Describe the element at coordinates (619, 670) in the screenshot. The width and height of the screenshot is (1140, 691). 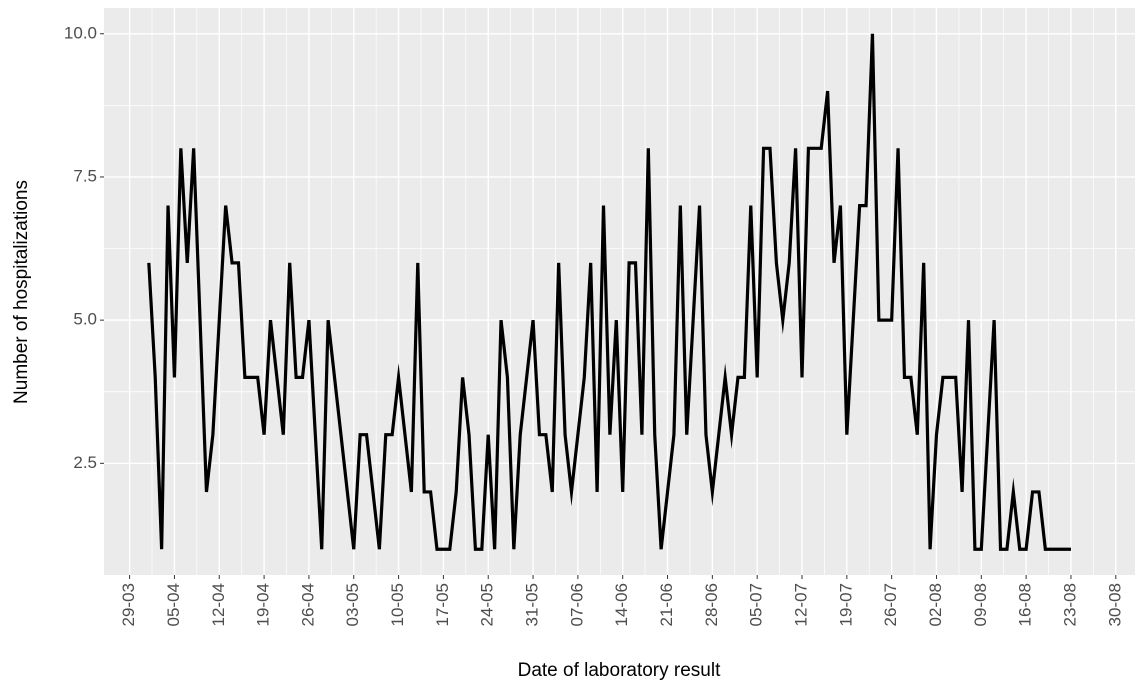
I see `x-axis-title: Date of laboratory result` at that location.